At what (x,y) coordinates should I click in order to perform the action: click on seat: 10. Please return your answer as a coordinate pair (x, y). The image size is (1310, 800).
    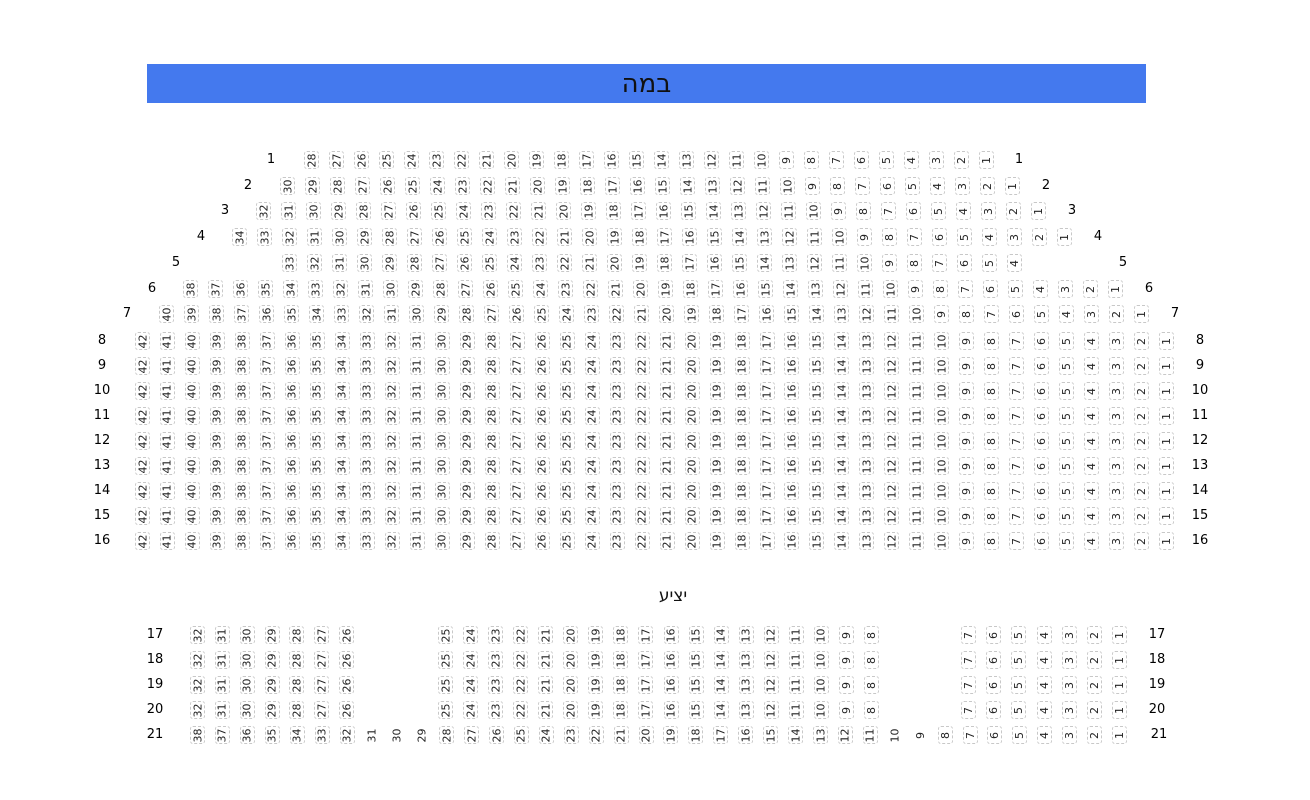
    Looking at the image, I should click on (942, 491).